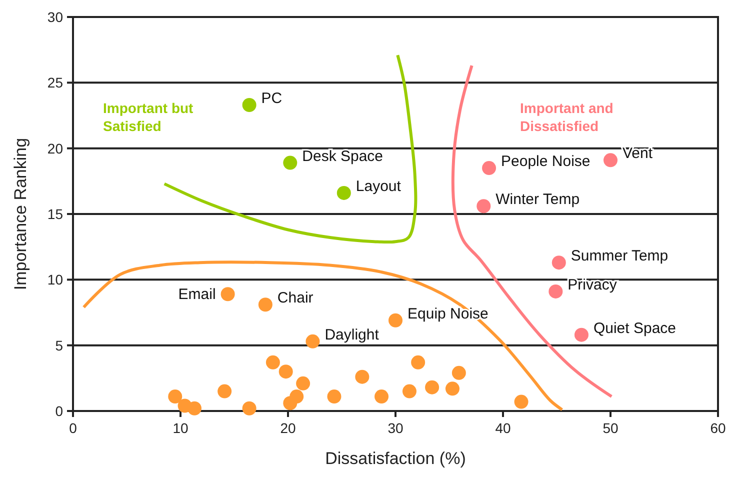  Describe the element at coordinates (55, 214) in the screenshot. I see `y-tick-label: 15` at that location.